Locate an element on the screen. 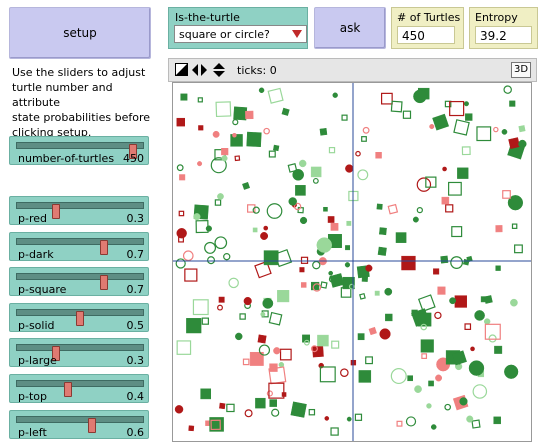 The height and width of the screenshot is (448, 540). monitor-label: Entropy is located at coordinates (496, 17).